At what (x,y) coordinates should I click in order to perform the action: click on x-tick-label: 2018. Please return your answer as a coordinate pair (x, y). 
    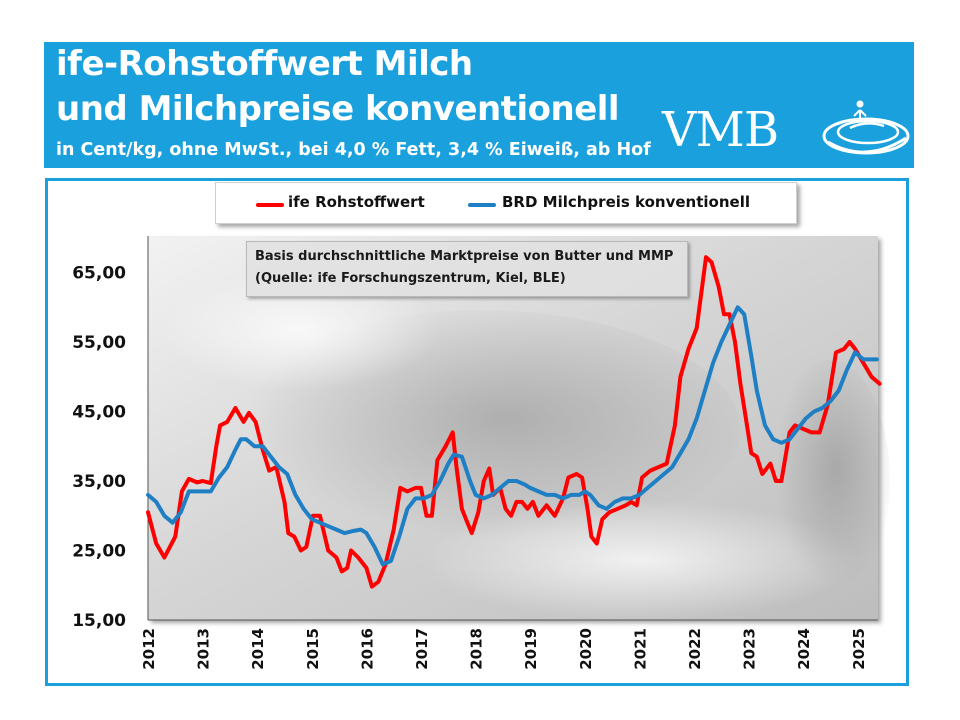
    Looking at the image, I should click on (477, 649).